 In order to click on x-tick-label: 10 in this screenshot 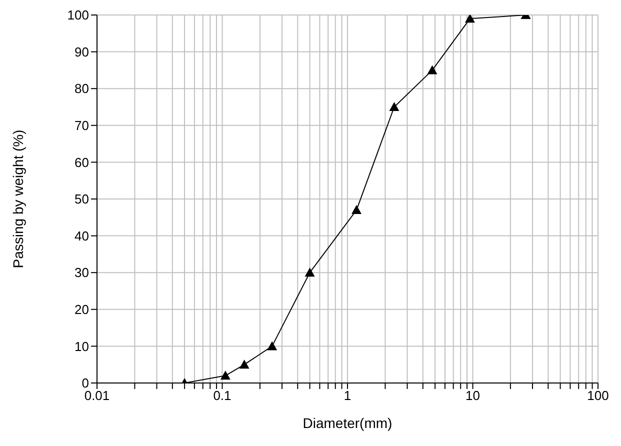, I will do `click(473, 396)`.